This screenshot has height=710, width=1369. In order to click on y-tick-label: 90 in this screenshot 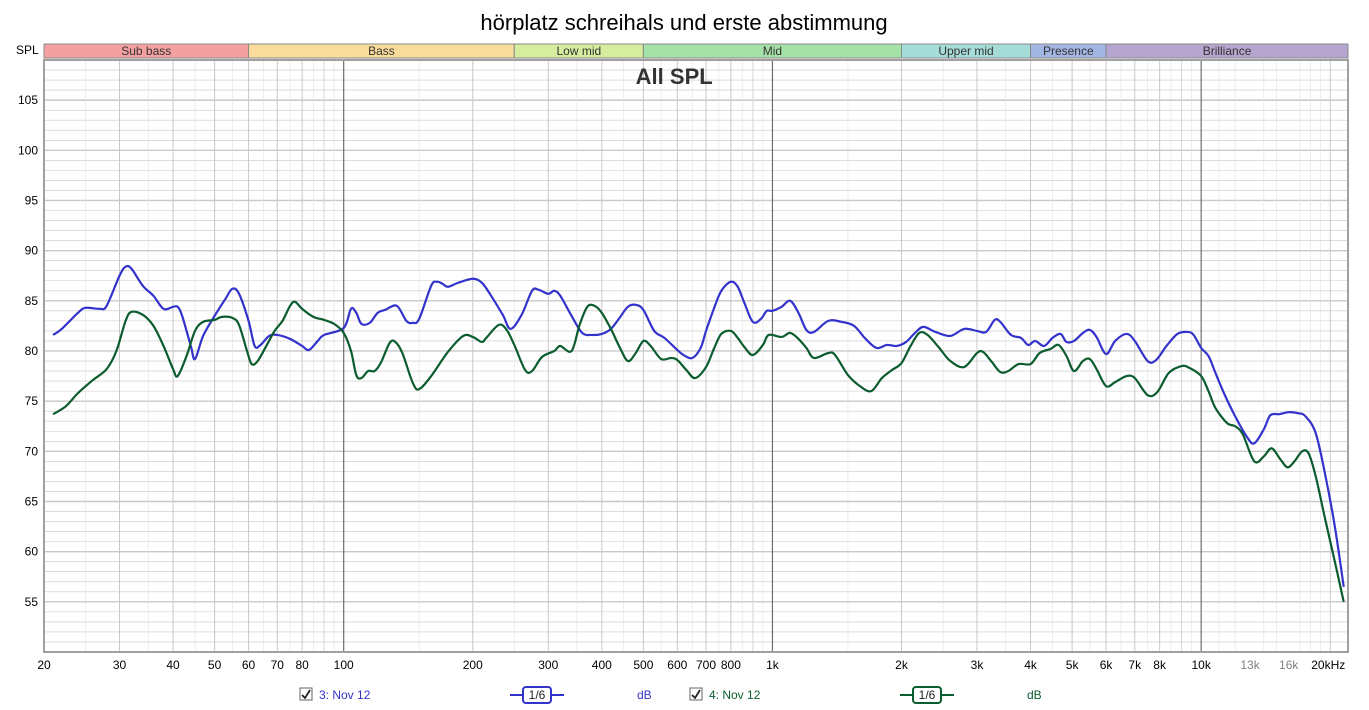, I will do `click(32, 251)`.